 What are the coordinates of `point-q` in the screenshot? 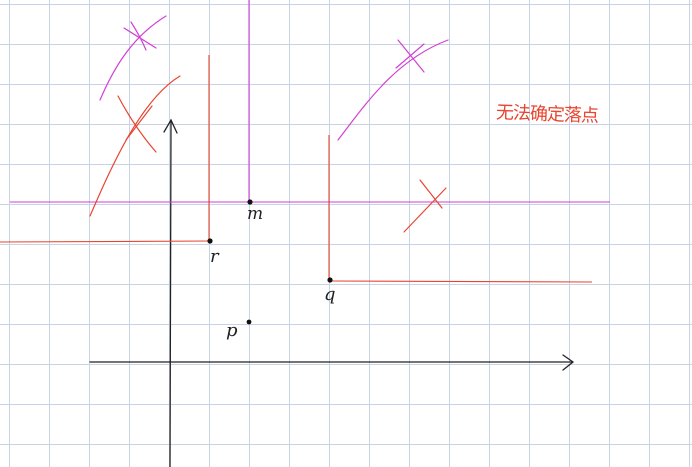 It's located at (330, 280).